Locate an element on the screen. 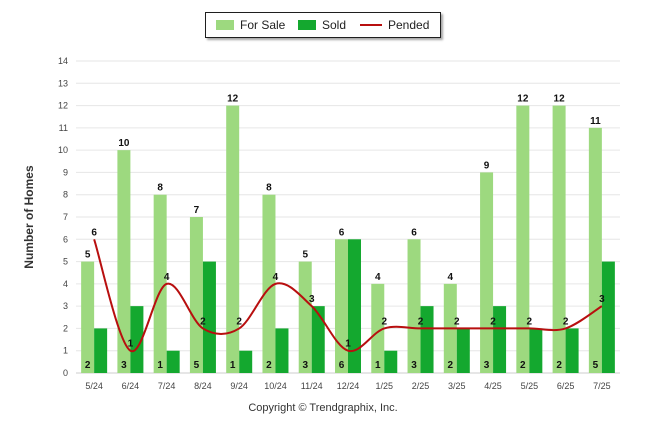  legend-item-pended: Pended is located at coordinates (394, 25).